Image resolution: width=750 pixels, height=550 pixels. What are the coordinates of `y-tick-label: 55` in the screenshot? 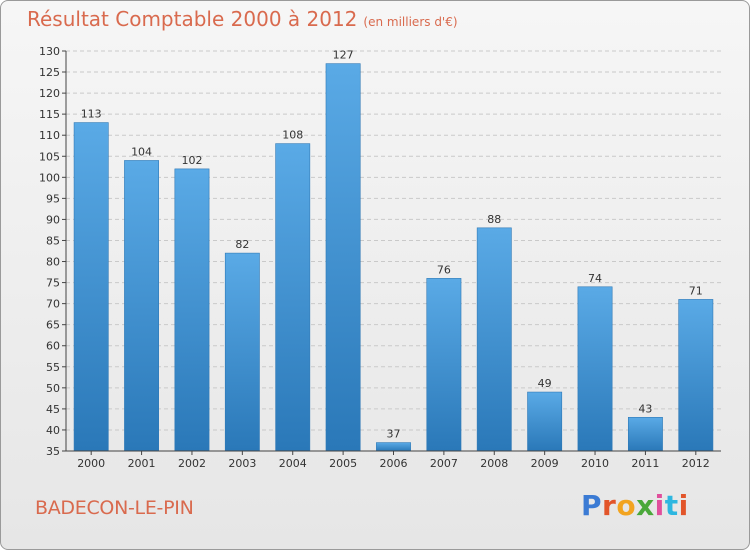 It's located at (53, 367).